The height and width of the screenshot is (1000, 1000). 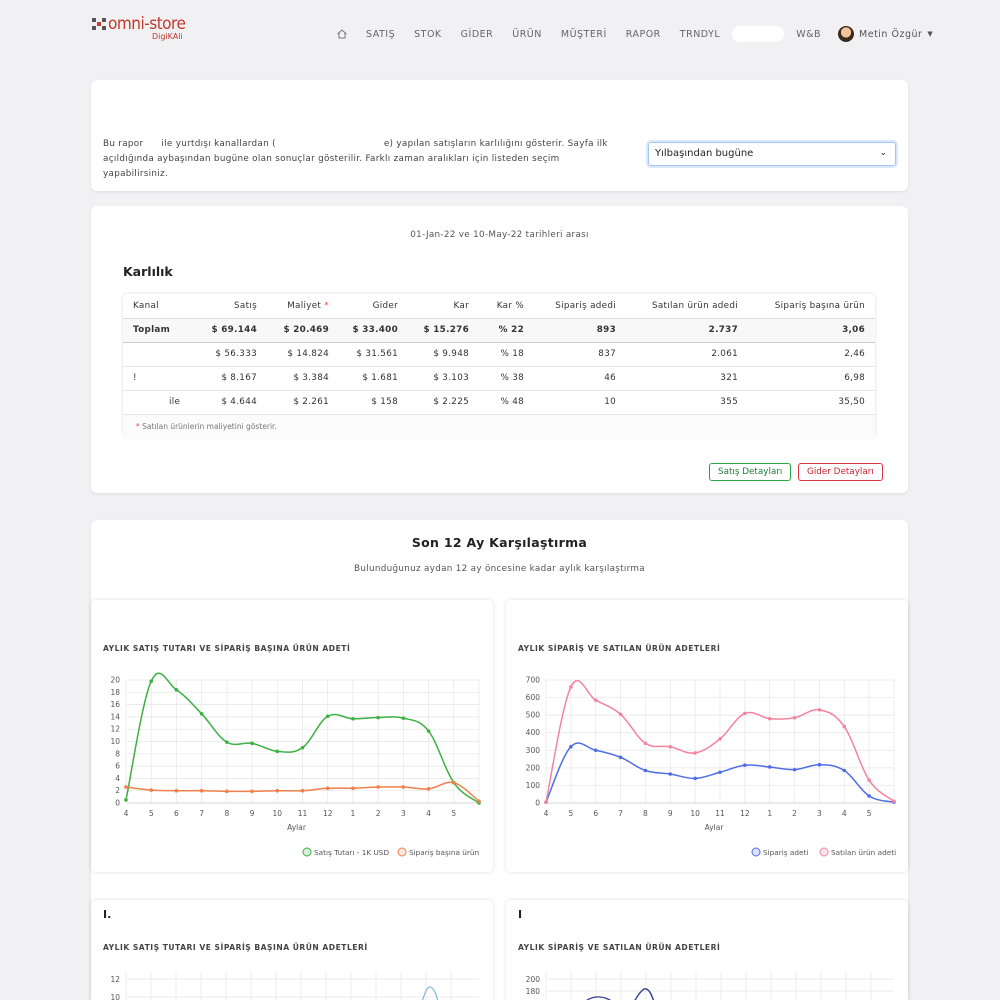 I want to click on table-cell: % 48, so click(x=506, y=402).